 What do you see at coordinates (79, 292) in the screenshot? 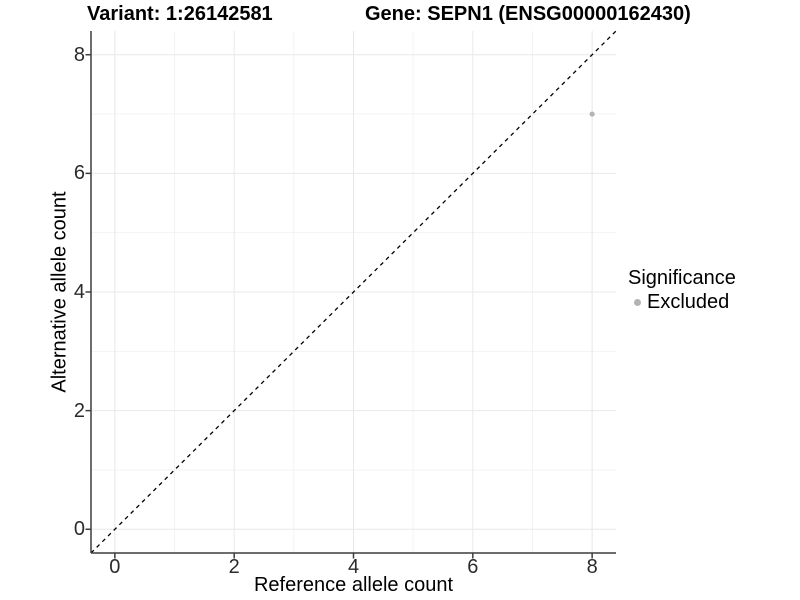
I see `y-tick-label: 4` at bounding box center [79, 292].